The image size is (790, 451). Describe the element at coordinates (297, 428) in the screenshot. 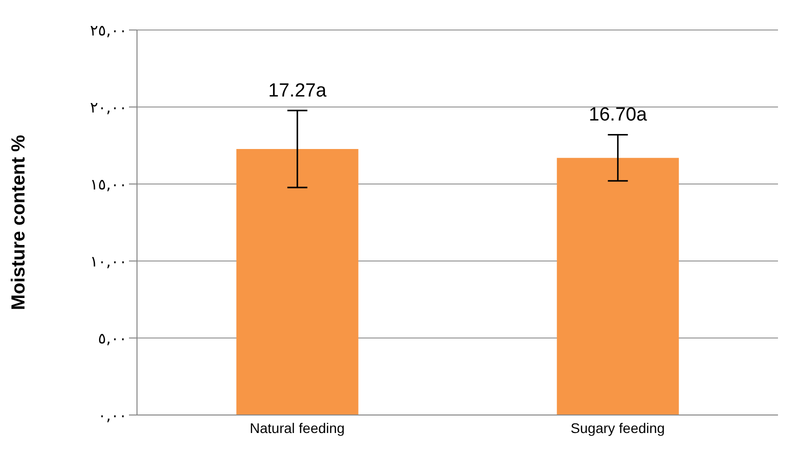

I see `x-tick-label: Natural feeding` at that location.